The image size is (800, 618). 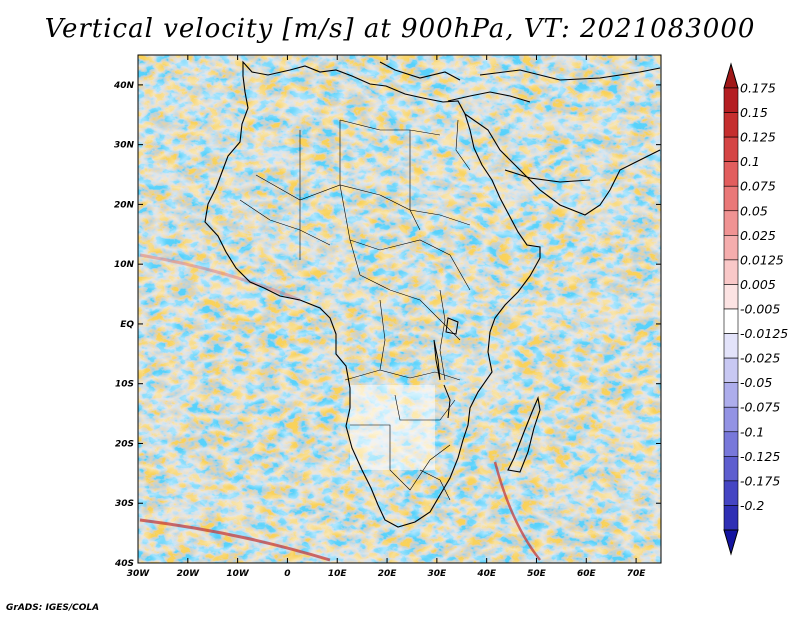 I want to click on colorbar-label: 0.175, so click(x=758, y=88).